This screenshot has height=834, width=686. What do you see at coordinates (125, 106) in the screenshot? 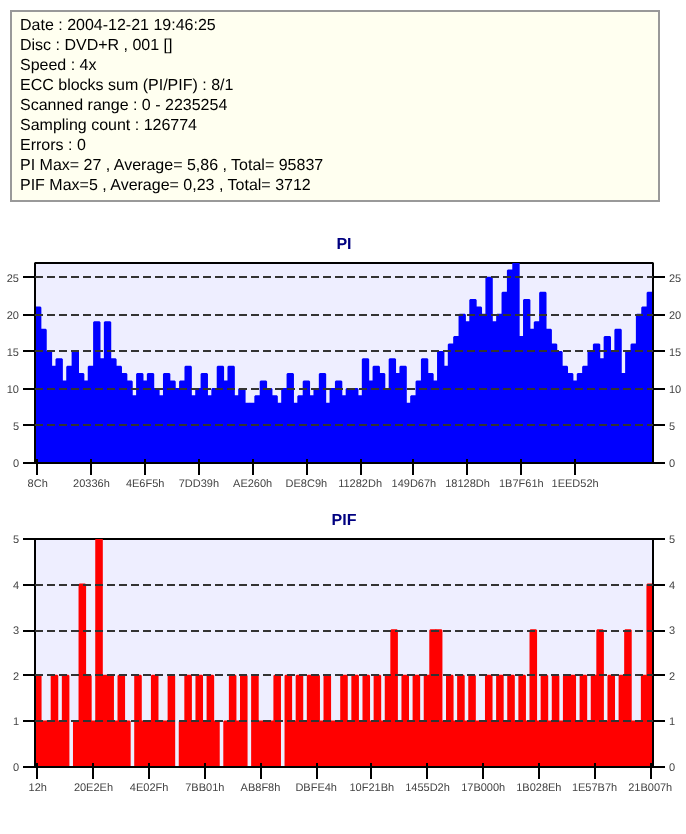
I see `text: Scanned range : 0 - 2235254` at bounding box center [125, 106].